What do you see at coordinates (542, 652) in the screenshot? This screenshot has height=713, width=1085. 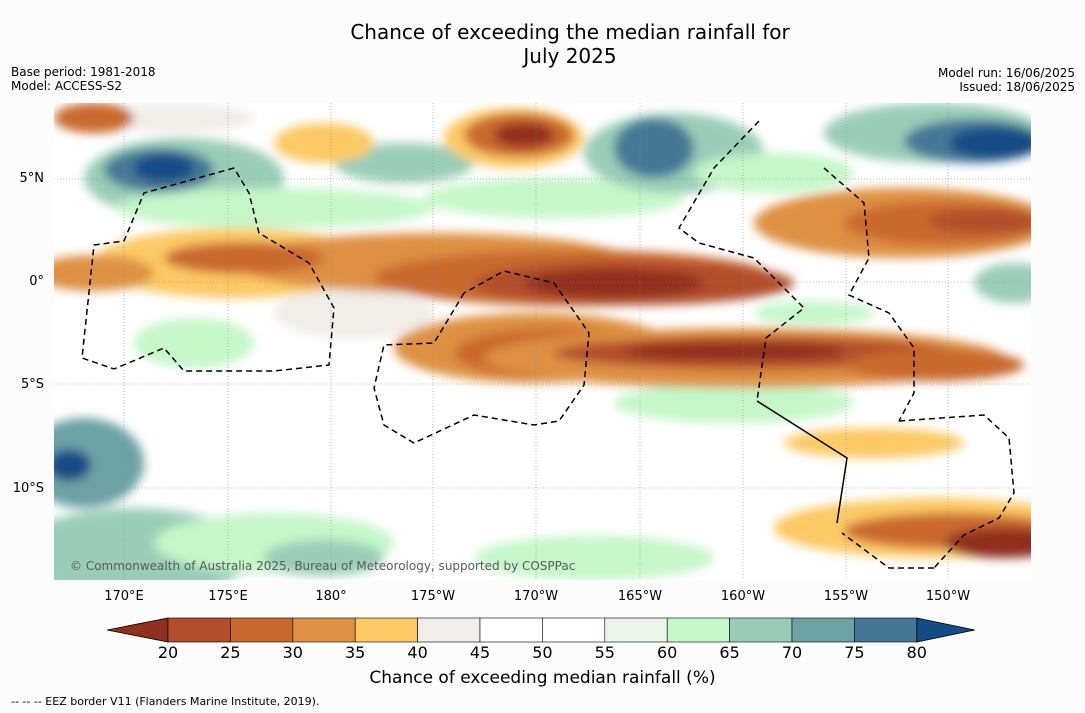 I see `colorbar-tick-label: 50` at bounding box center [542, 652].